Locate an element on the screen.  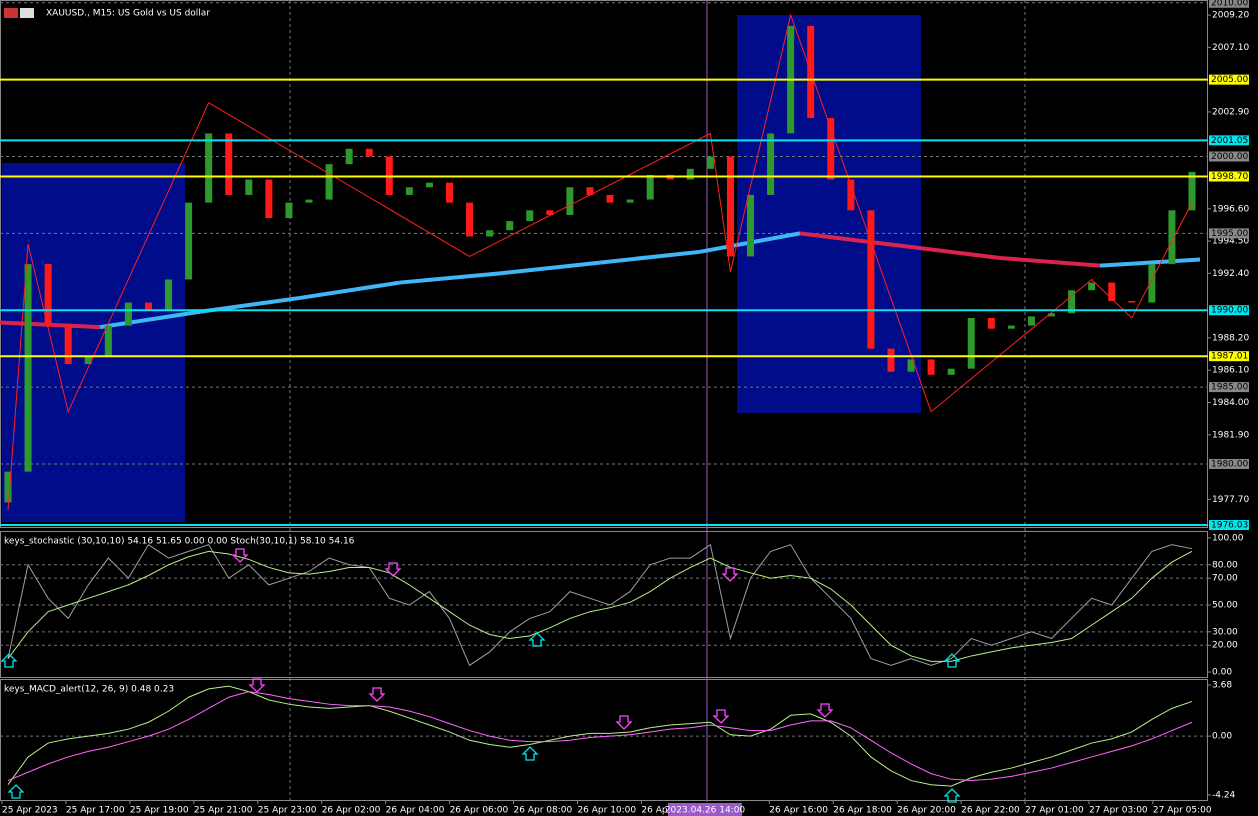
level-label: 1990.00 is located at coordinates (1229, 311).